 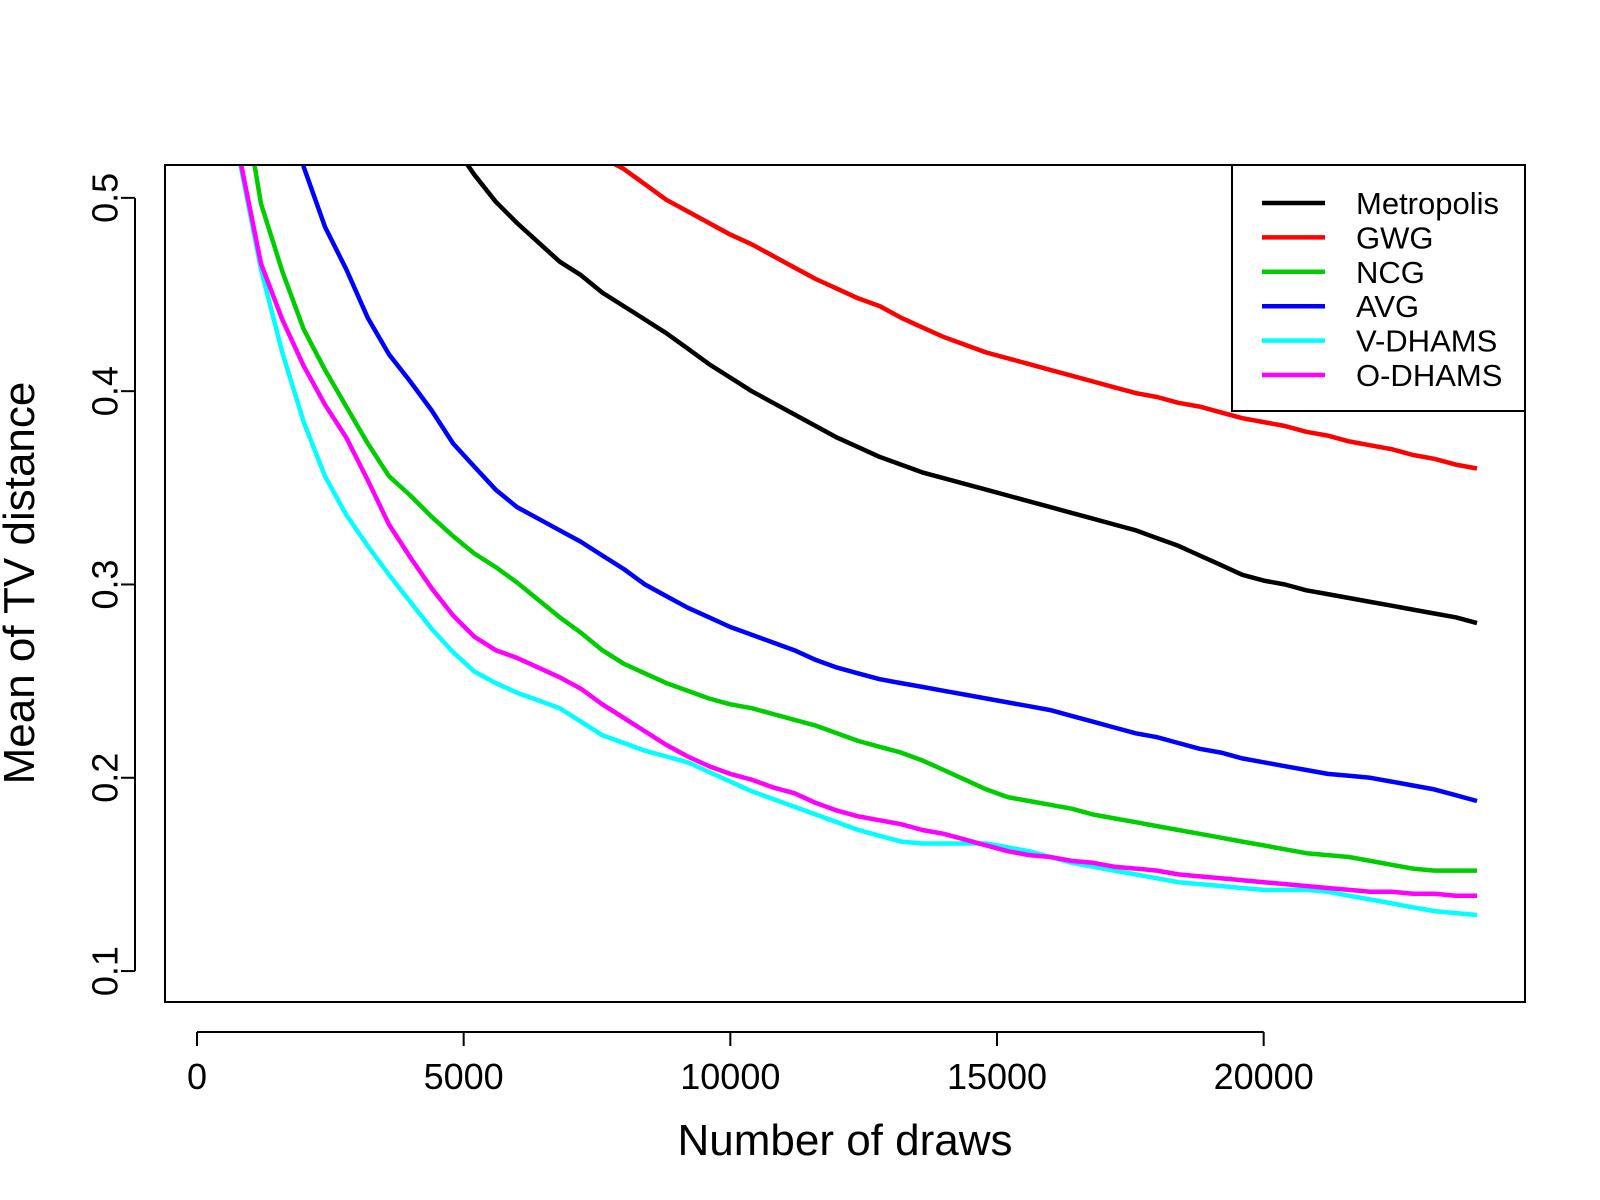 I want to click on x-tick-label: 15000, so click(x=997, y=1076).